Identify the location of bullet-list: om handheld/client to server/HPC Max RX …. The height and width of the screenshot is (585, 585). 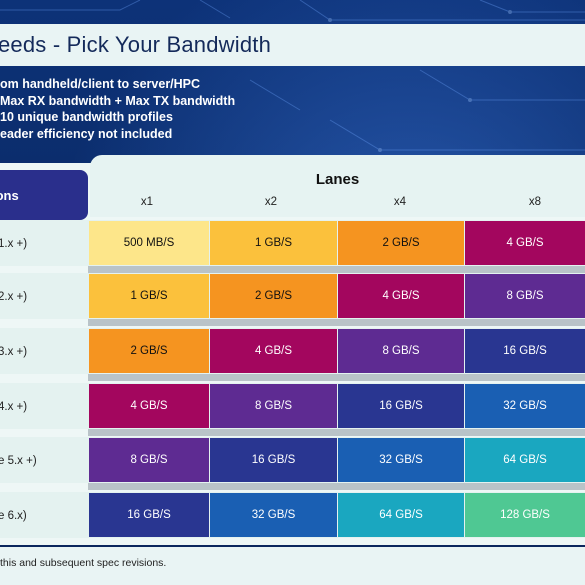
(117, 109).